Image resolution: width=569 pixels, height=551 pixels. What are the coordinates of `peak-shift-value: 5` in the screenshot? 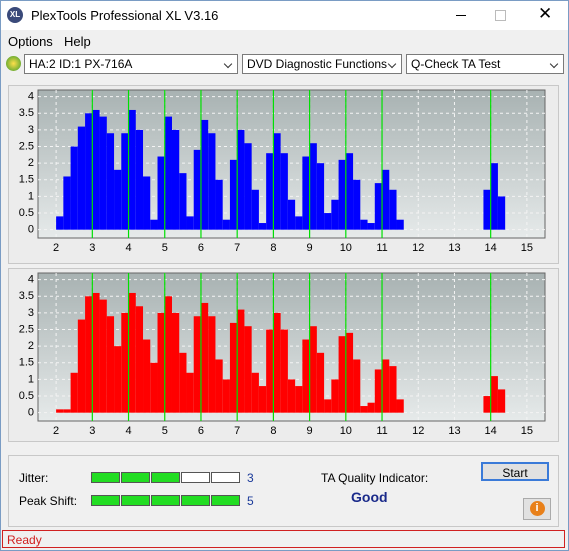 It's located at (250, 501).